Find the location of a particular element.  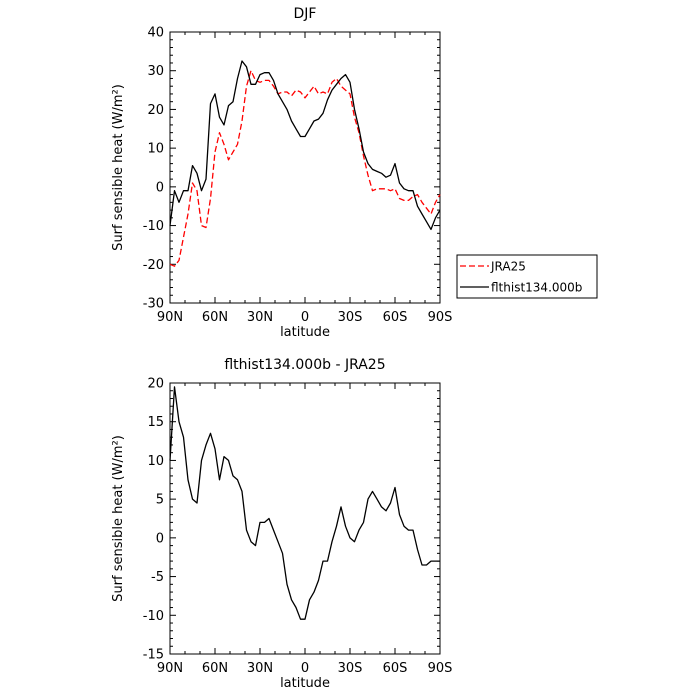

series-line-flthist134-000b is located at coordinates (305, 145).